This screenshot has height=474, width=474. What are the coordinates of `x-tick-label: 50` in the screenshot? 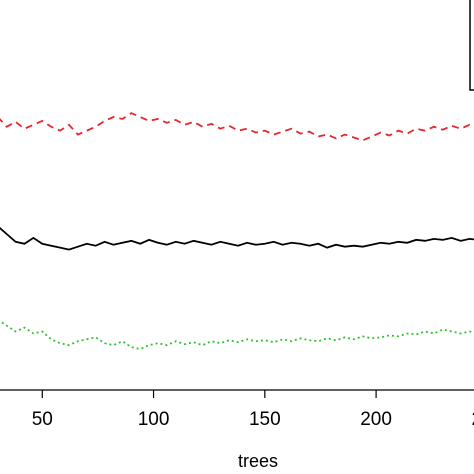 It's located at (42, 419).